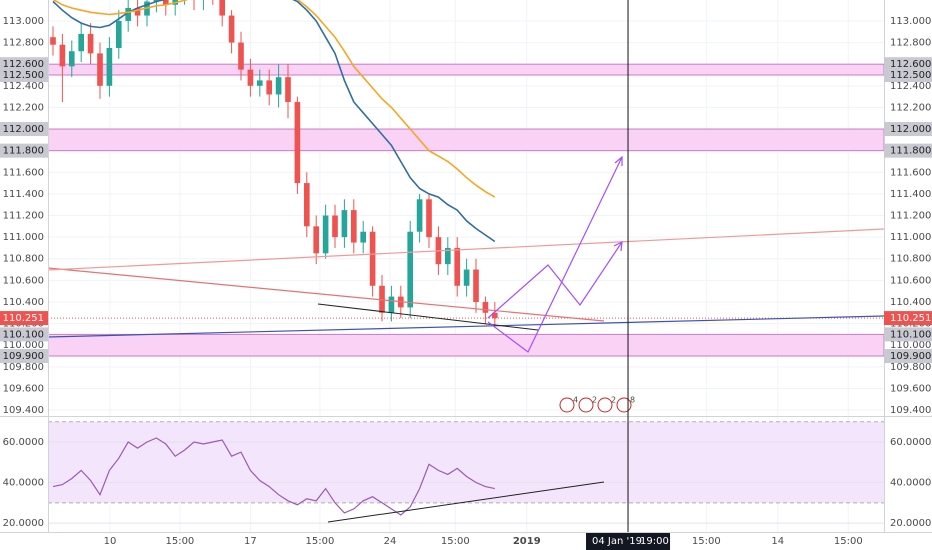 This screenshot has height=550, width=932. Describe the element at coordinates (390, 541) in the screenshot. I see `x-tick-label: 24` at that location.